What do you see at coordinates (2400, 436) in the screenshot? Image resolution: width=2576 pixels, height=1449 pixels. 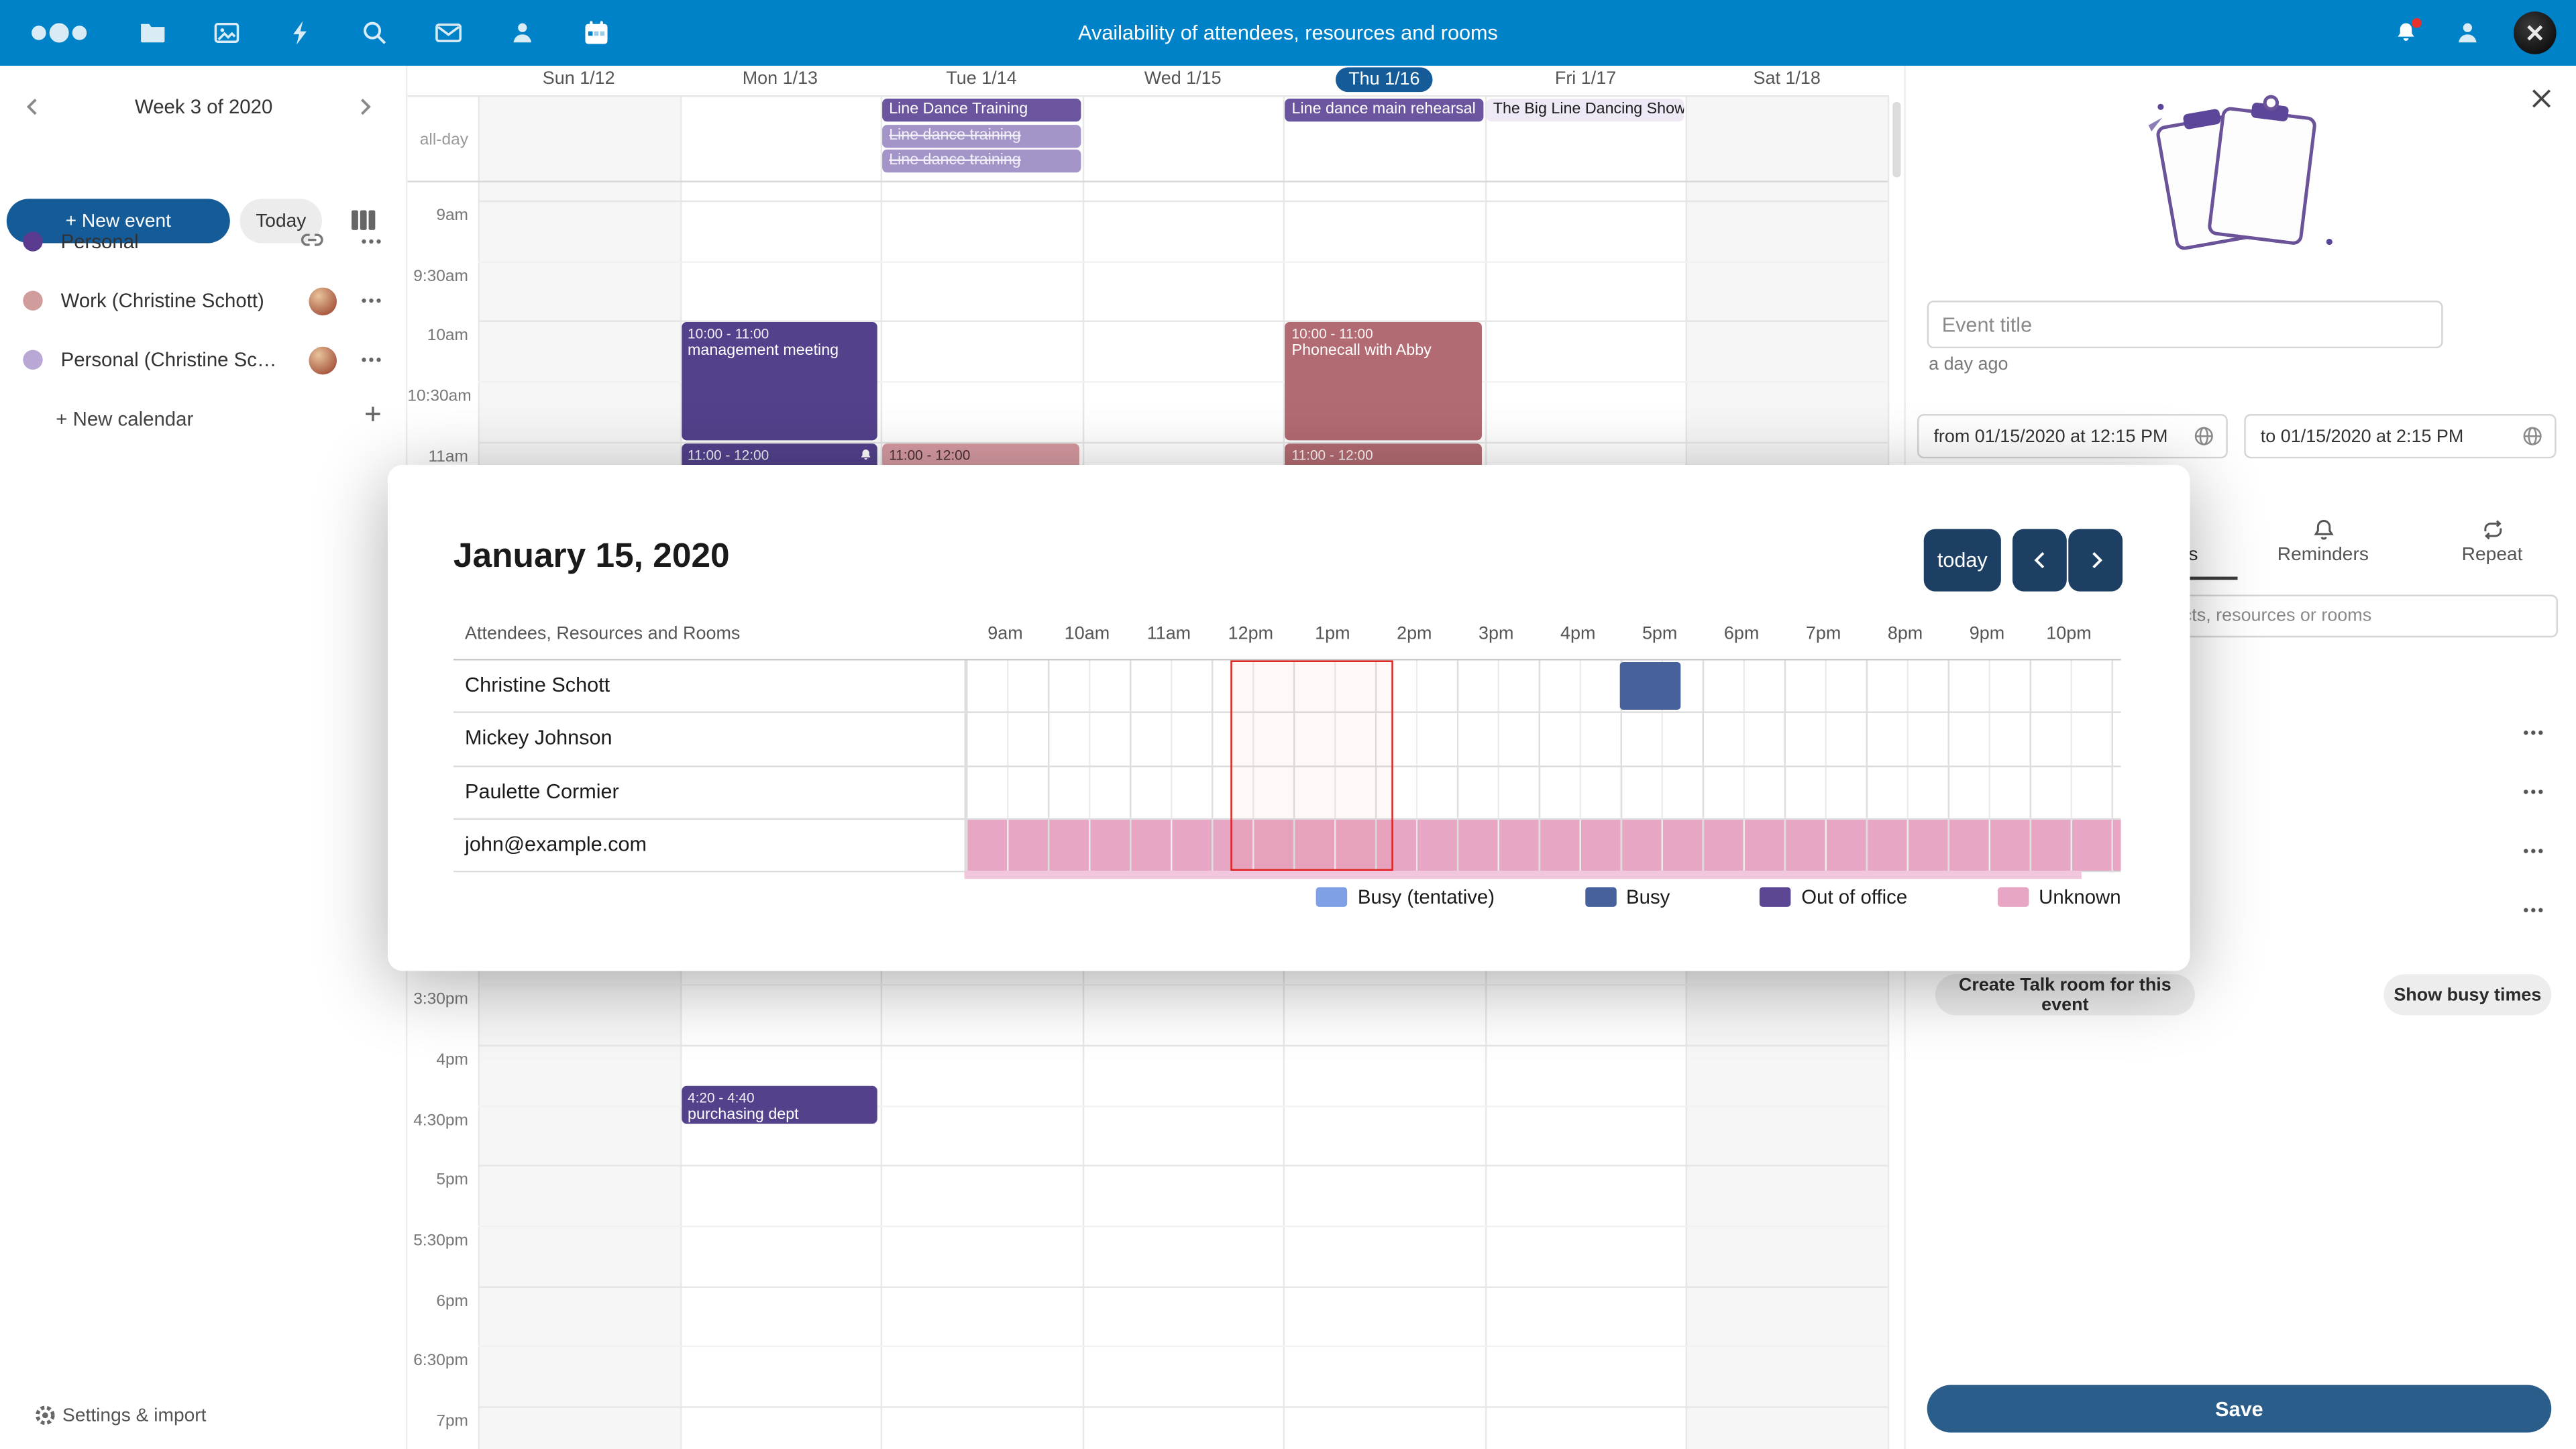 I see `end-datetime-field: to 01/15/2020 at 2:15 PM` at bounding box center [2400, 436].